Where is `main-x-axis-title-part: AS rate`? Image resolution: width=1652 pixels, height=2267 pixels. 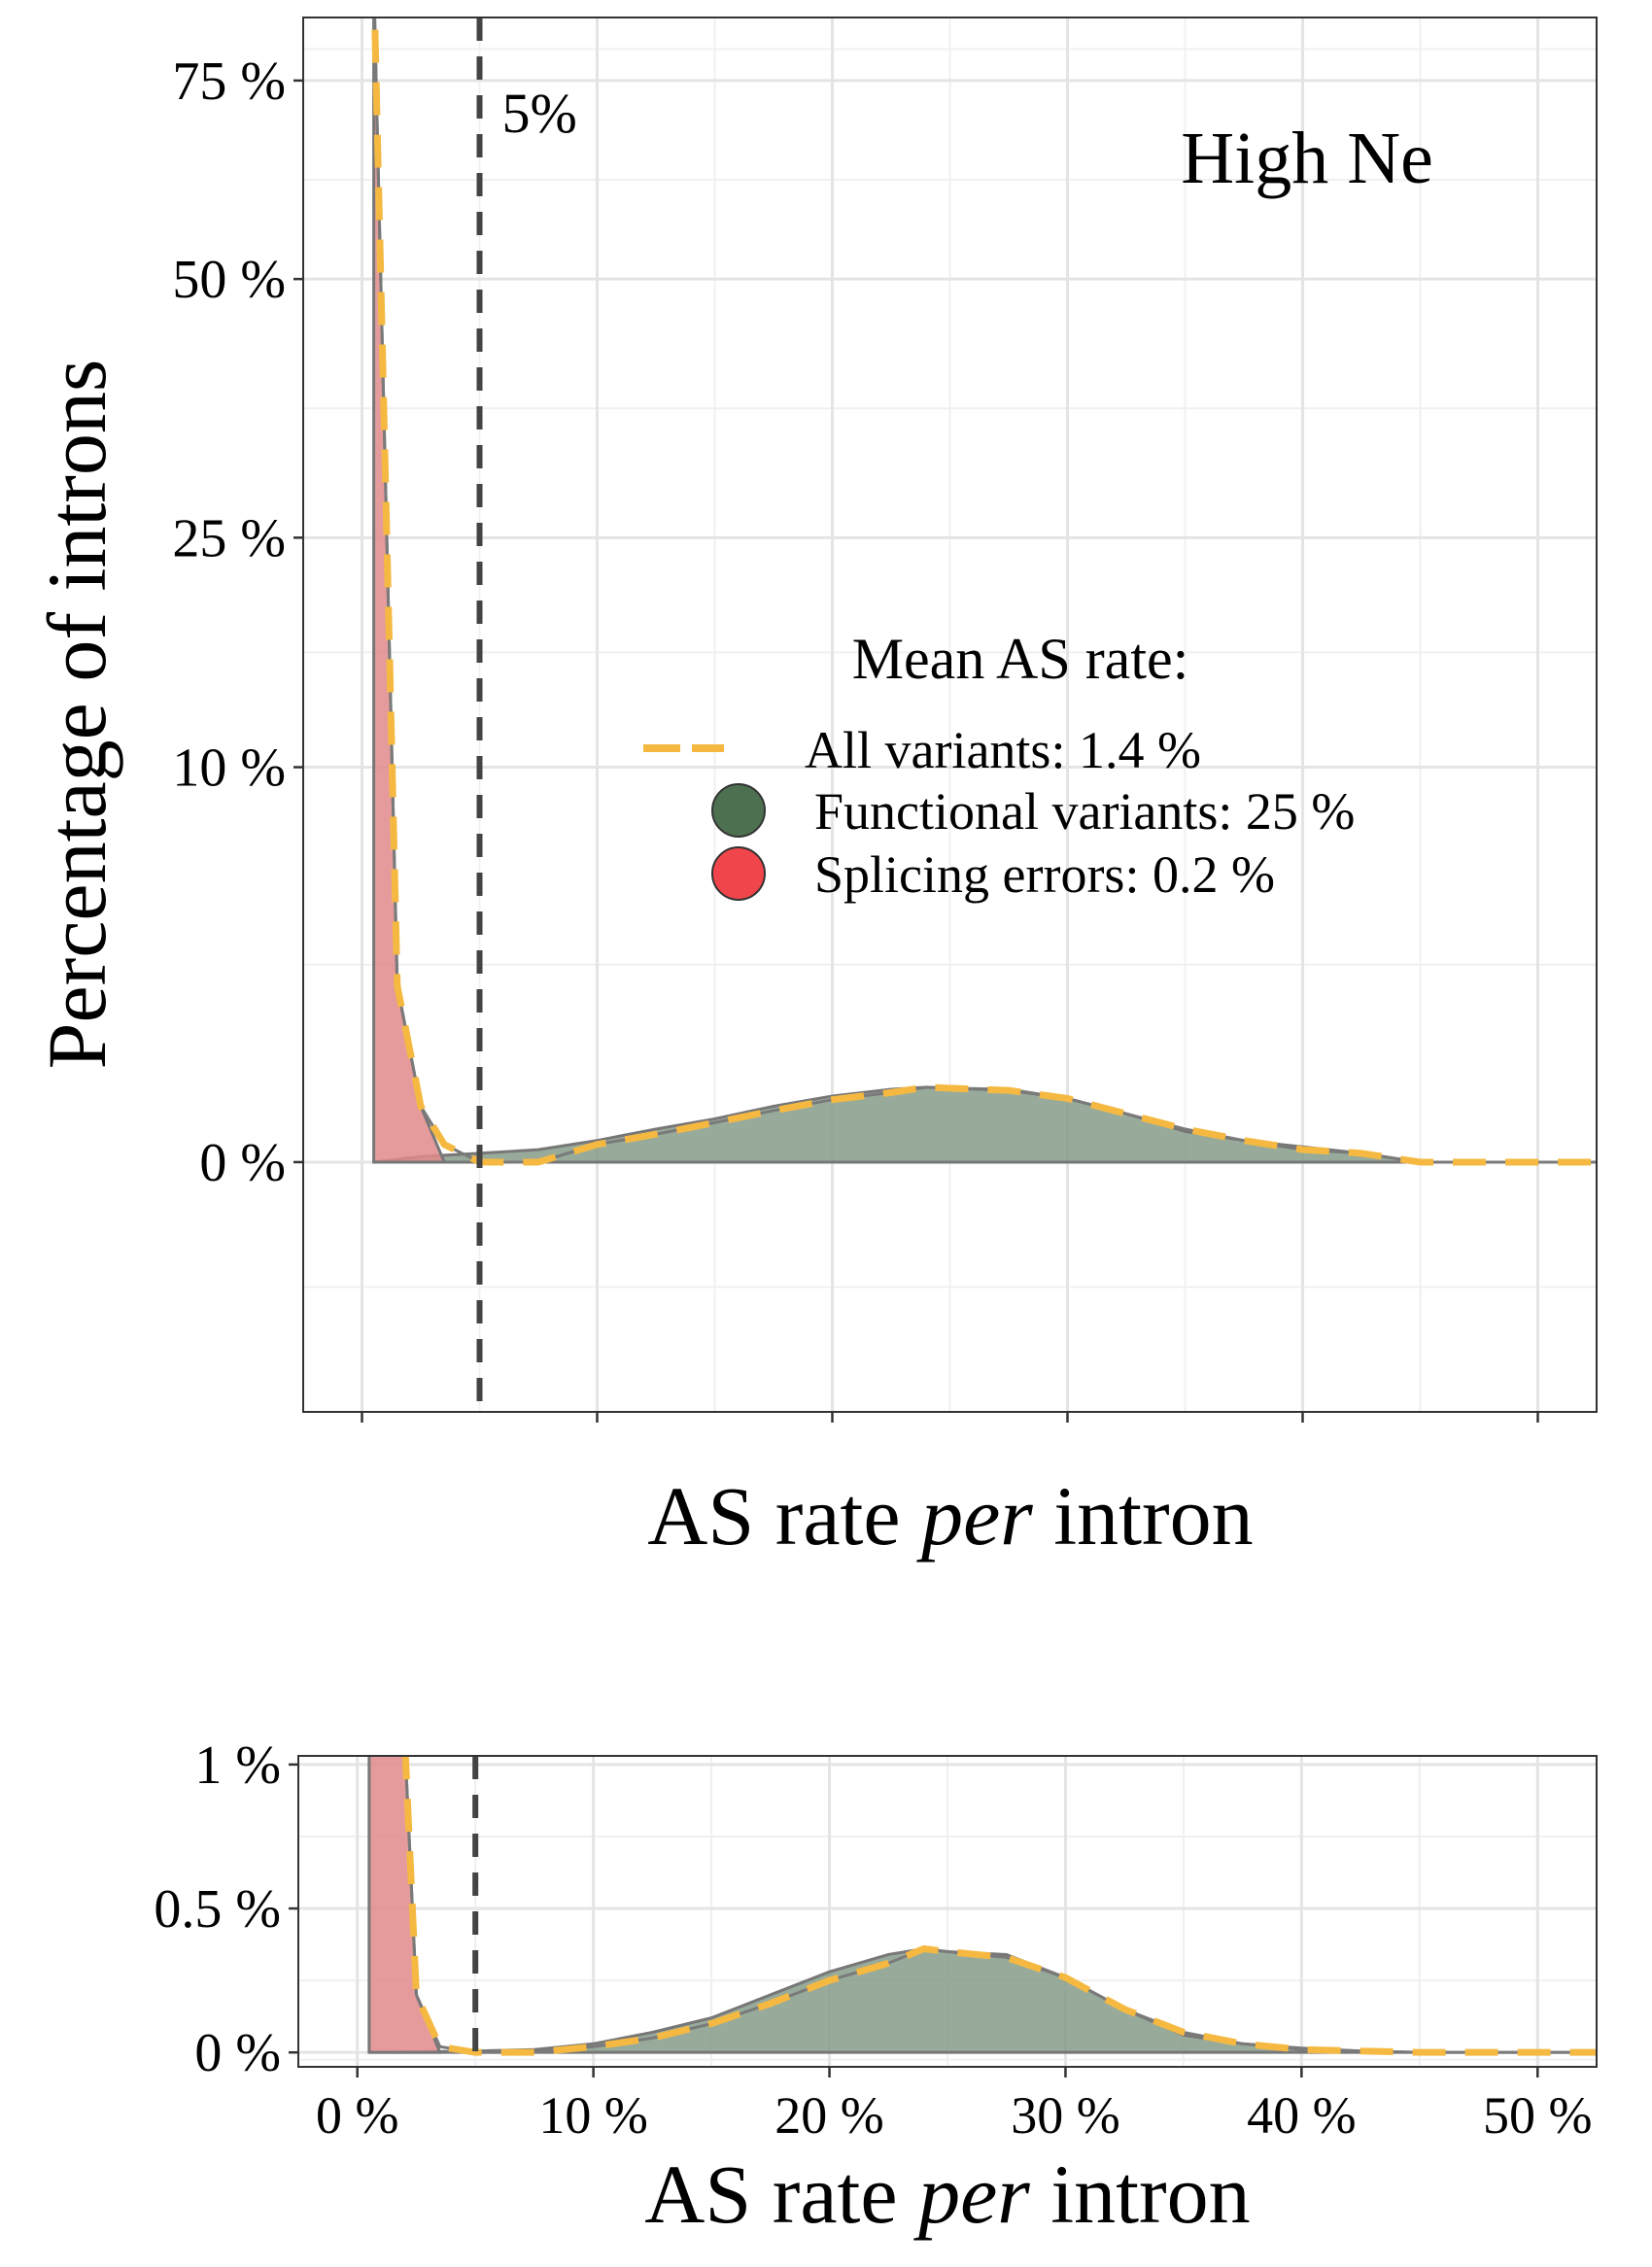
main-x-axis-title-part: AS rate is located at coordinates (784, 1516).